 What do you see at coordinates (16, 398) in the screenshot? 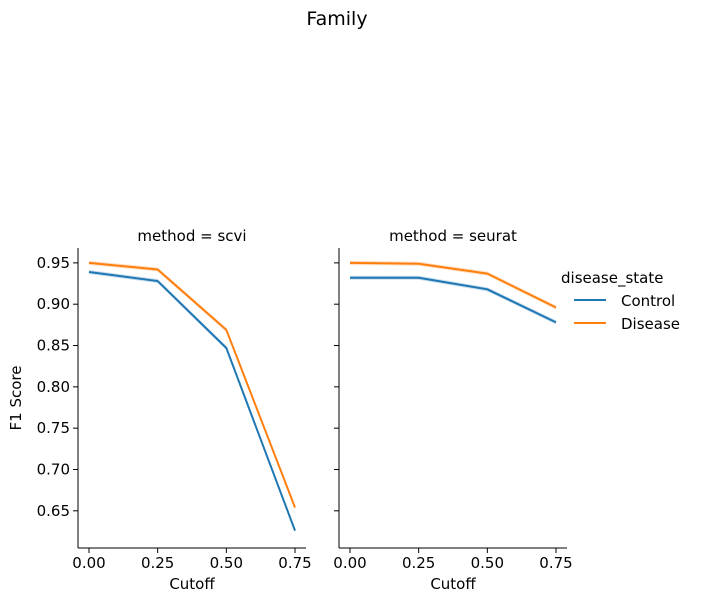
I see `y-axis-label: F1 Score` at bounding box center [16, 398].